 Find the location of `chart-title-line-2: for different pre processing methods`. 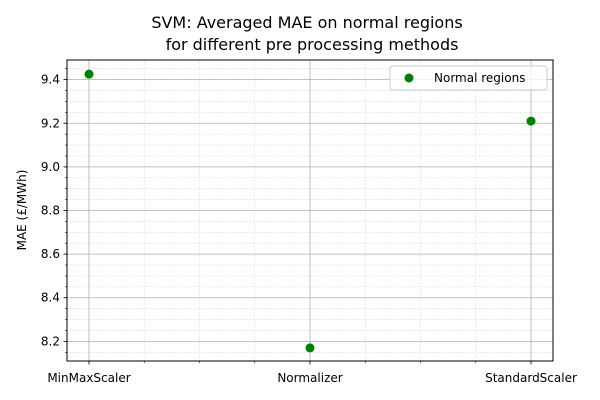

chart-title-line-2: for different pre processing methods is located at coordinates (312, 44).